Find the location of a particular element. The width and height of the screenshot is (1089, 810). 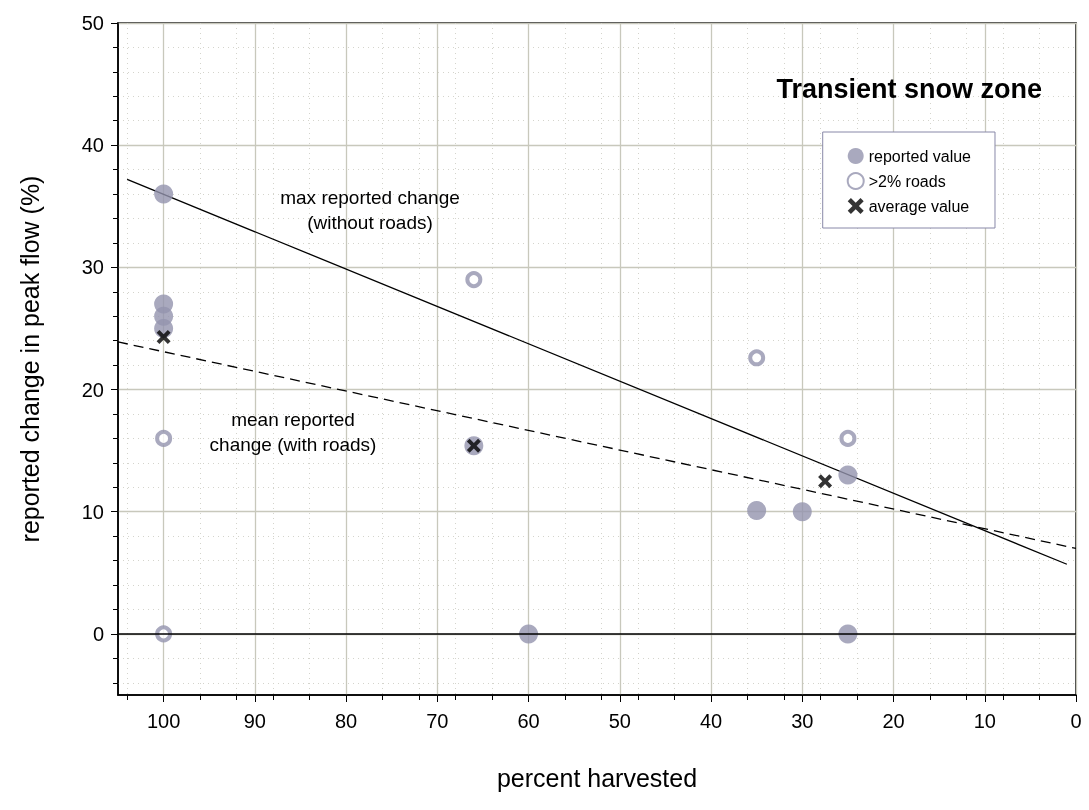

y-axis-title: reported change in peak flow (%) is located at coordinates (29, 359).